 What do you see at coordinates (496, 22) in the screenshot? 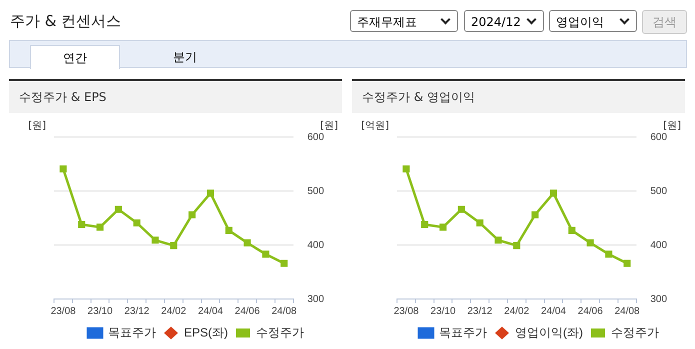
I see `text: 2024/12` at bounding box center [496, 22].